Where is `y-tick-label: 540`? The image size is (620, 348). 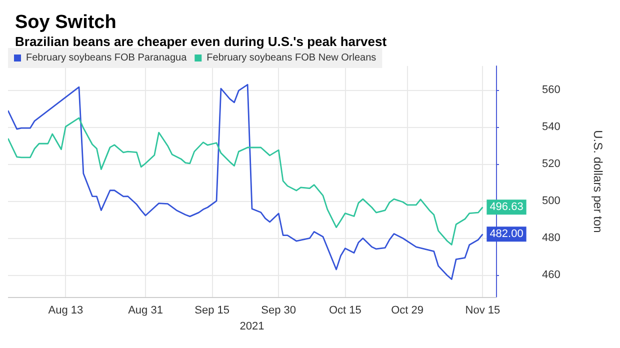
y-tick-label: 540 is located at coordinates (551, 126).